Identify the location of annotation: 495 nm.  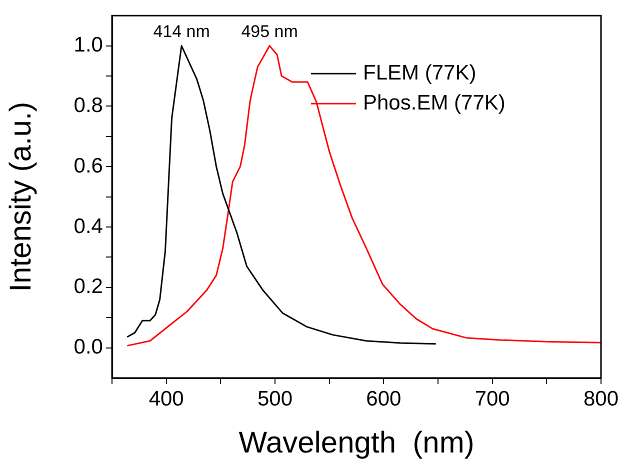
(269, 31).